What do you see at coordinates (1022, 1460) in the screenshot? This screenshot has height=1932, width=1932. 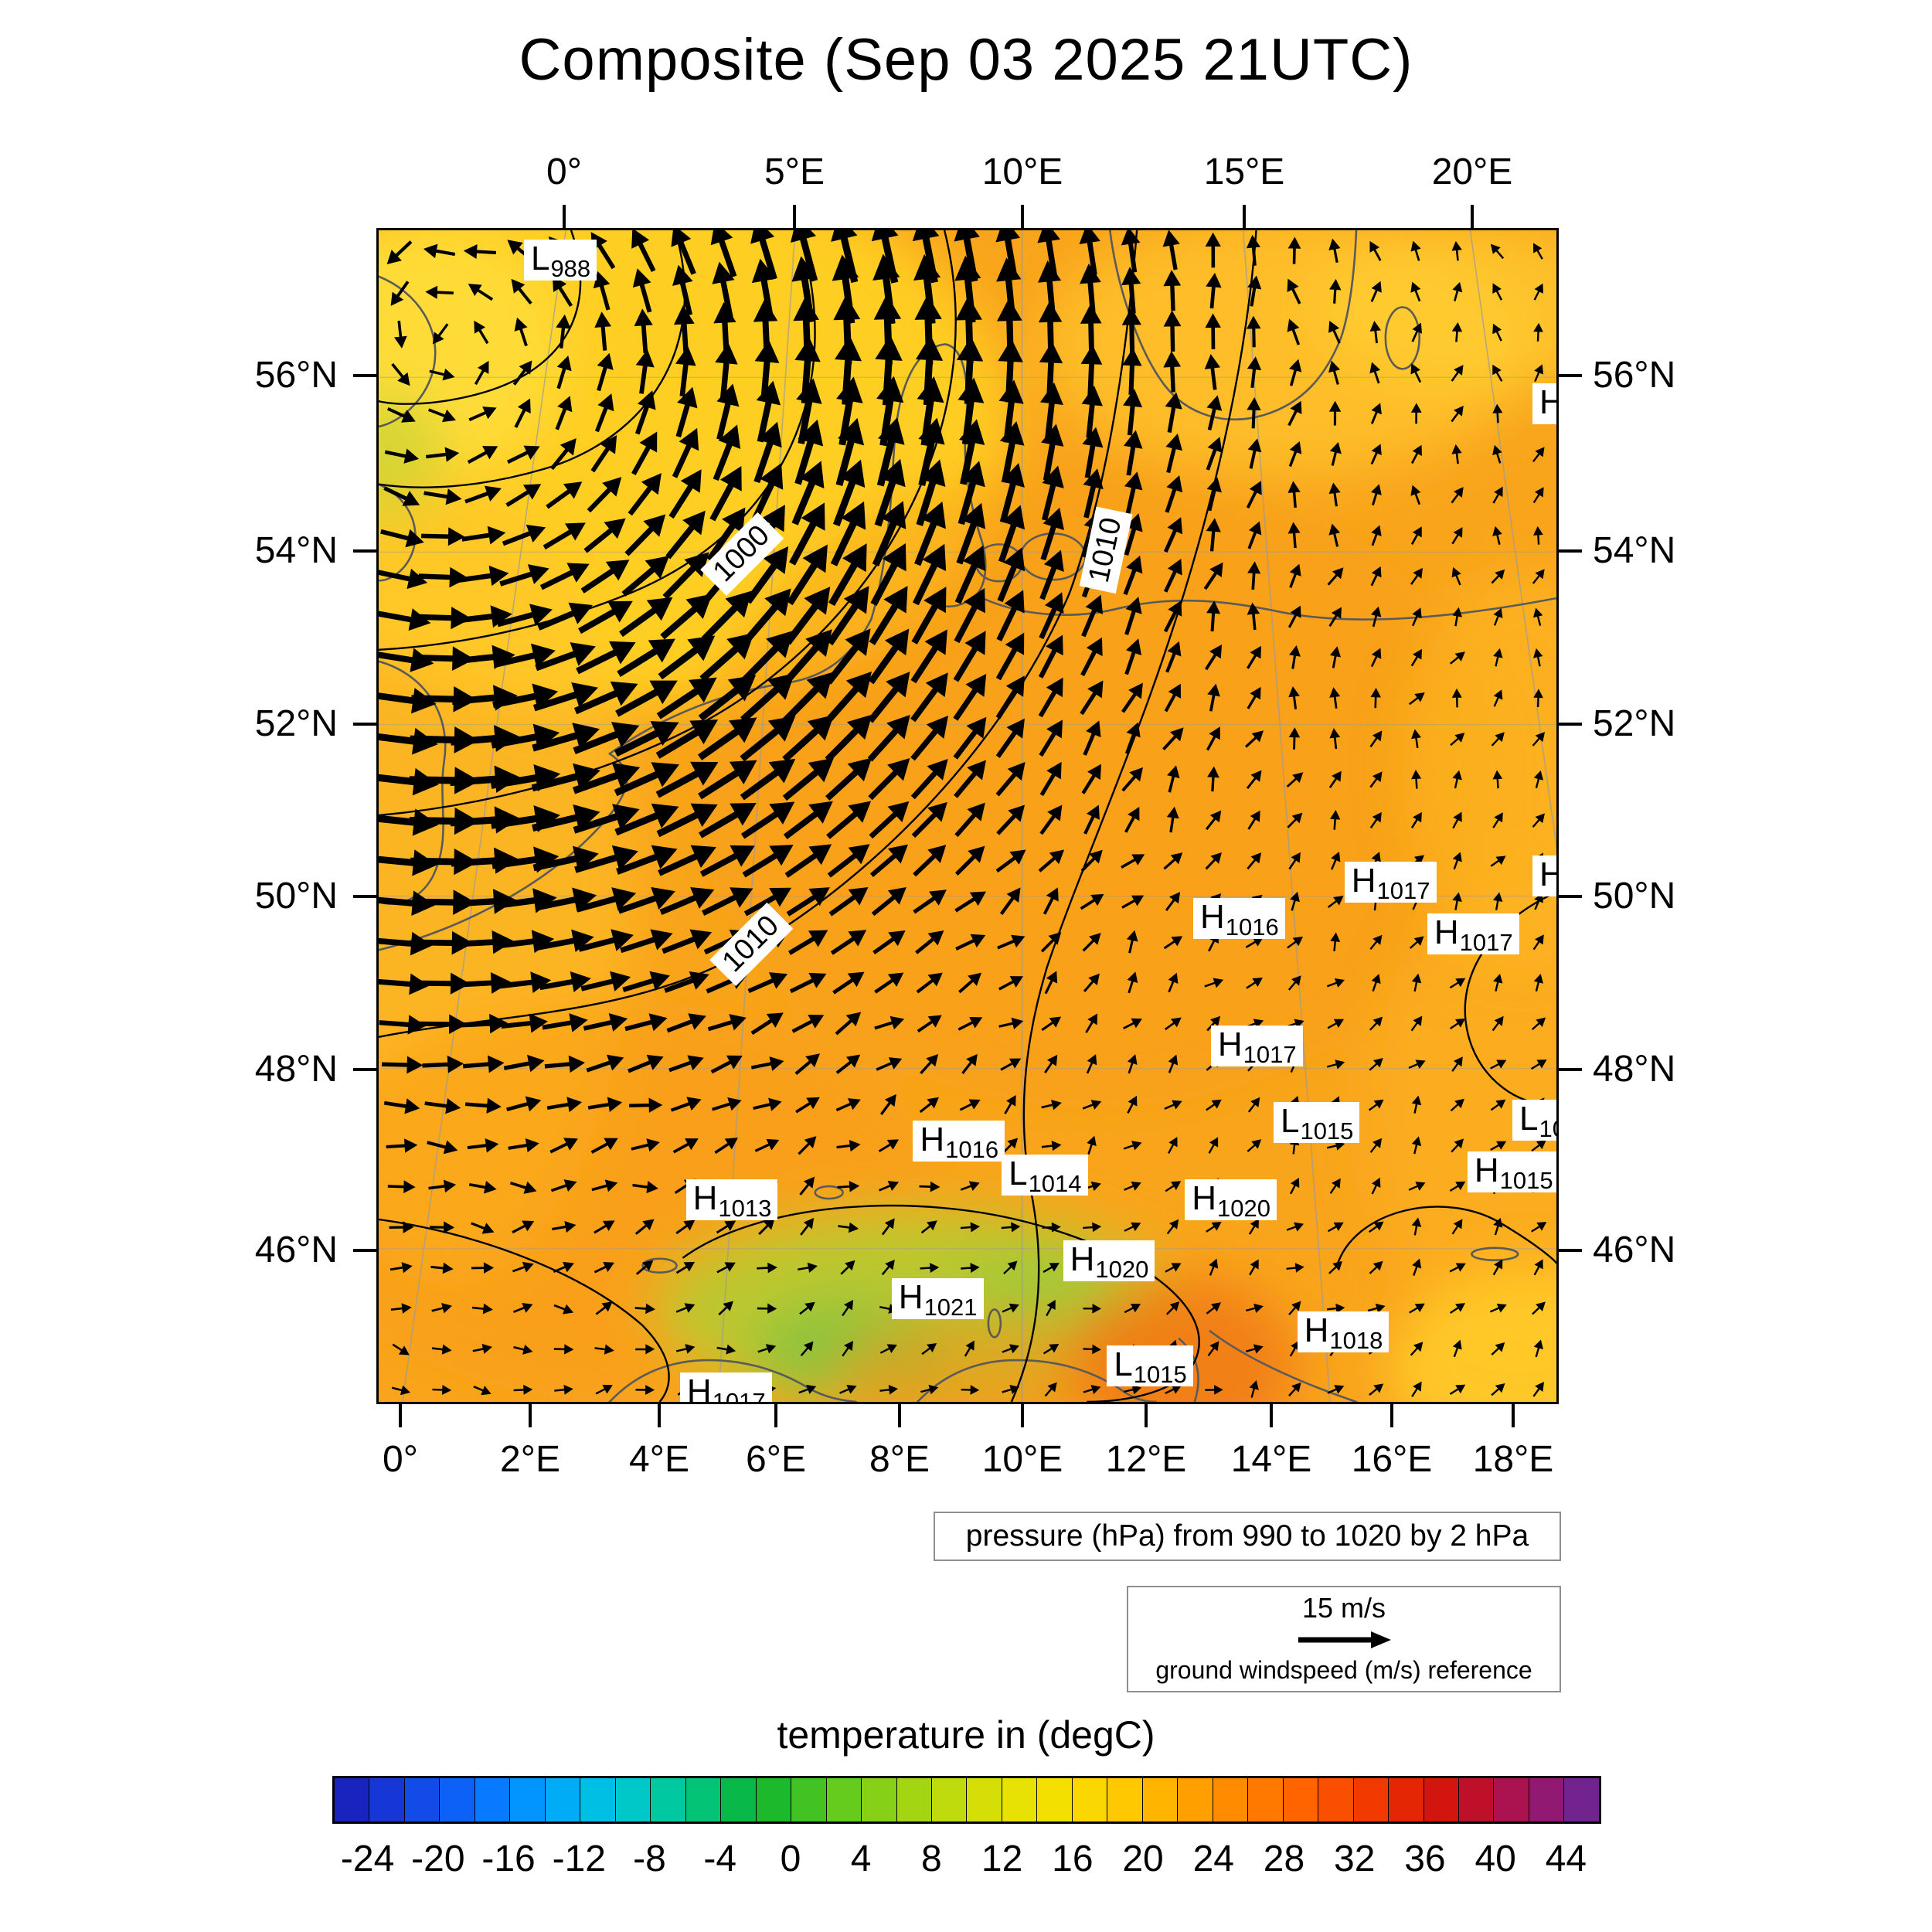 I see `lon-tick-label-bottom: 10°E` at bounding box center [1022, 1460].